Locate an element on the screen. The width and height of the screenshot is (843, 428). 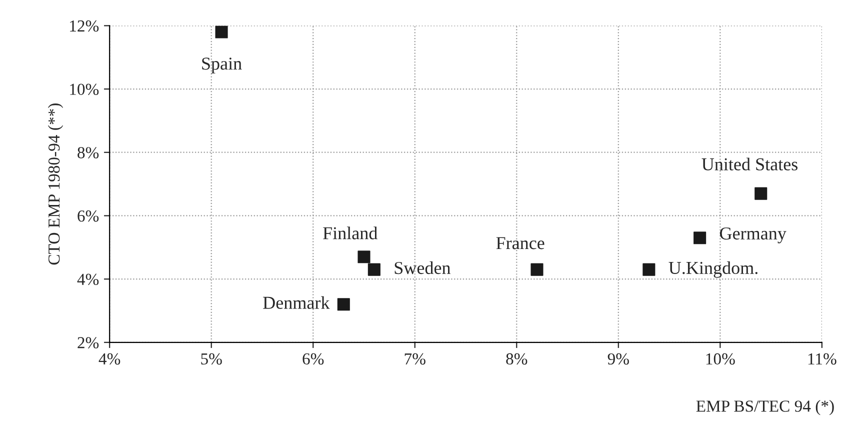
x-tick-label: 4% is located at coordinates (109, 359).